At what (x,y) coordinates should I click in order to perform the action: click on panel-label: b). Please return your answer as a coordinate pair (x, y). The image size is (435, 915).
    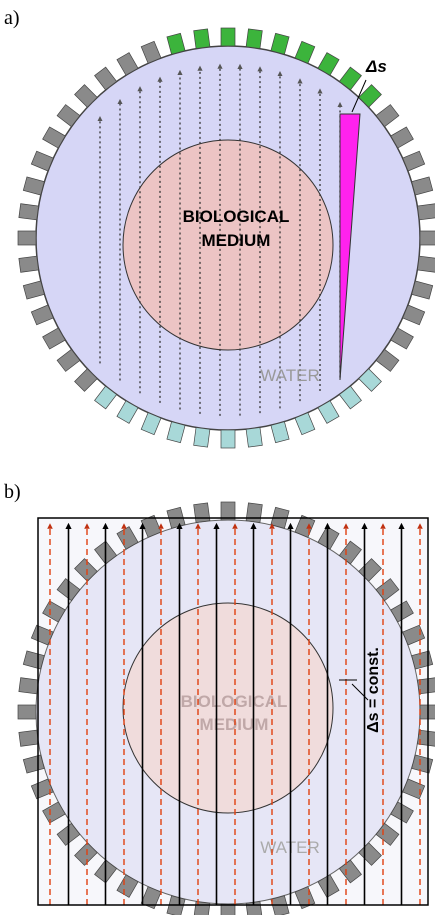
    Looking at the image, I should click on (12, 492).